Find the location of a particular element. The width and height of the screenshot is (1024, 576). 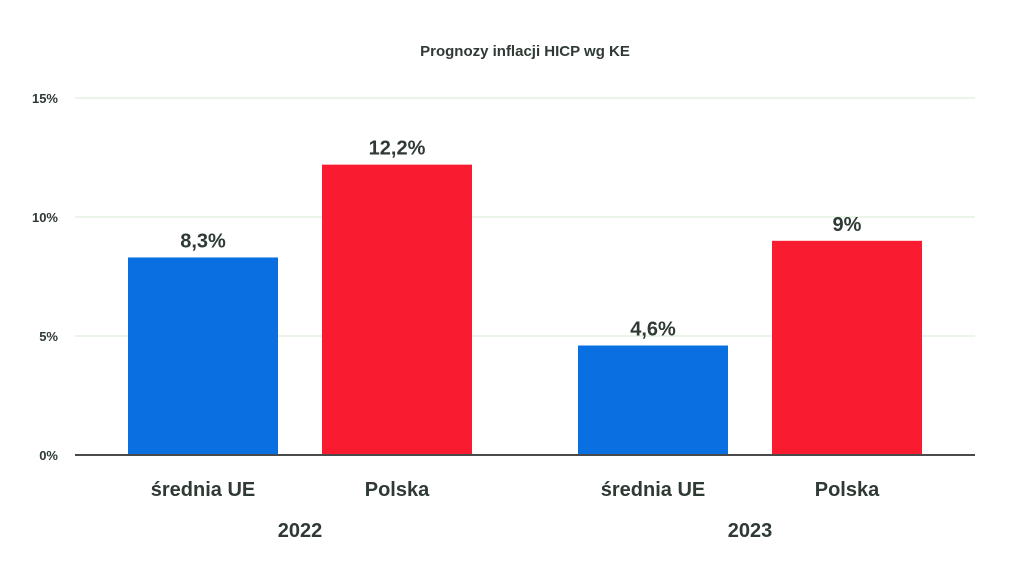

x-axis: średnia UE Polska 2022 średnia UE Polska 2023 is located at coordinates (525, 498).